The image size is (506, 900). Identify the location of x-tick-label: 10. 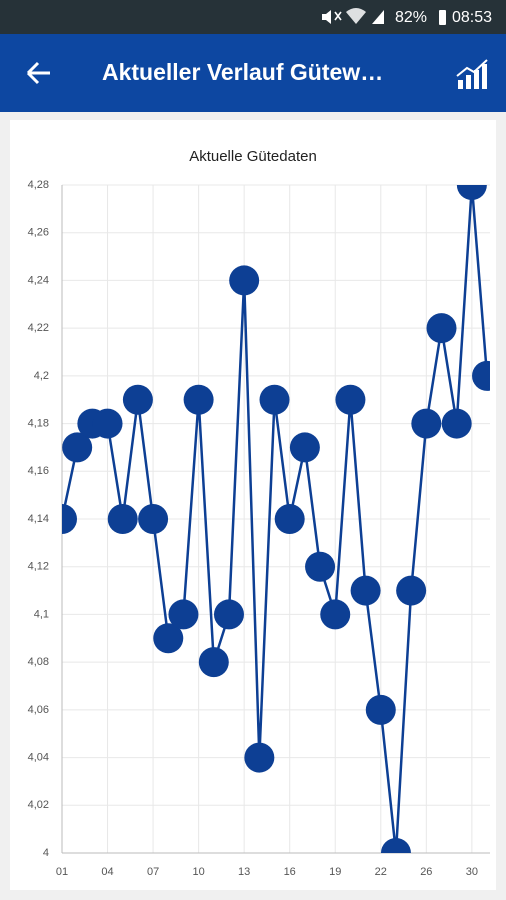
(198, 872).